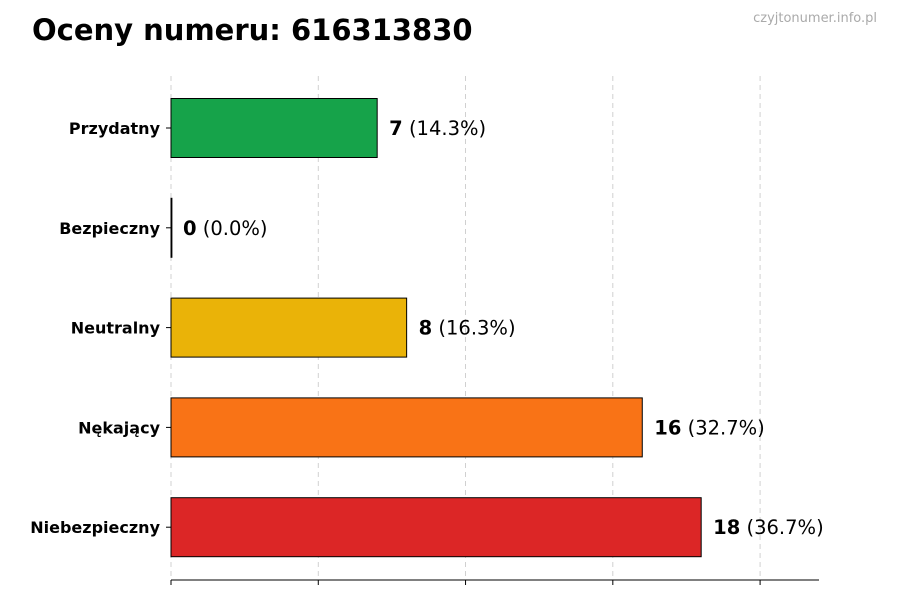  Describe the element at coordinates (115, 128) in the screenshot. I see `category-label: Przydatny` at that location.